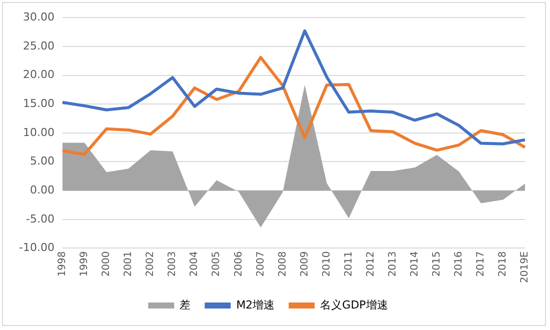 Image resolution: width=550 pixels, height=330 pixels. Describe the element at coordinates (525, 267) in the screenshot. I see `x-tick-label: 2019E` at that location.